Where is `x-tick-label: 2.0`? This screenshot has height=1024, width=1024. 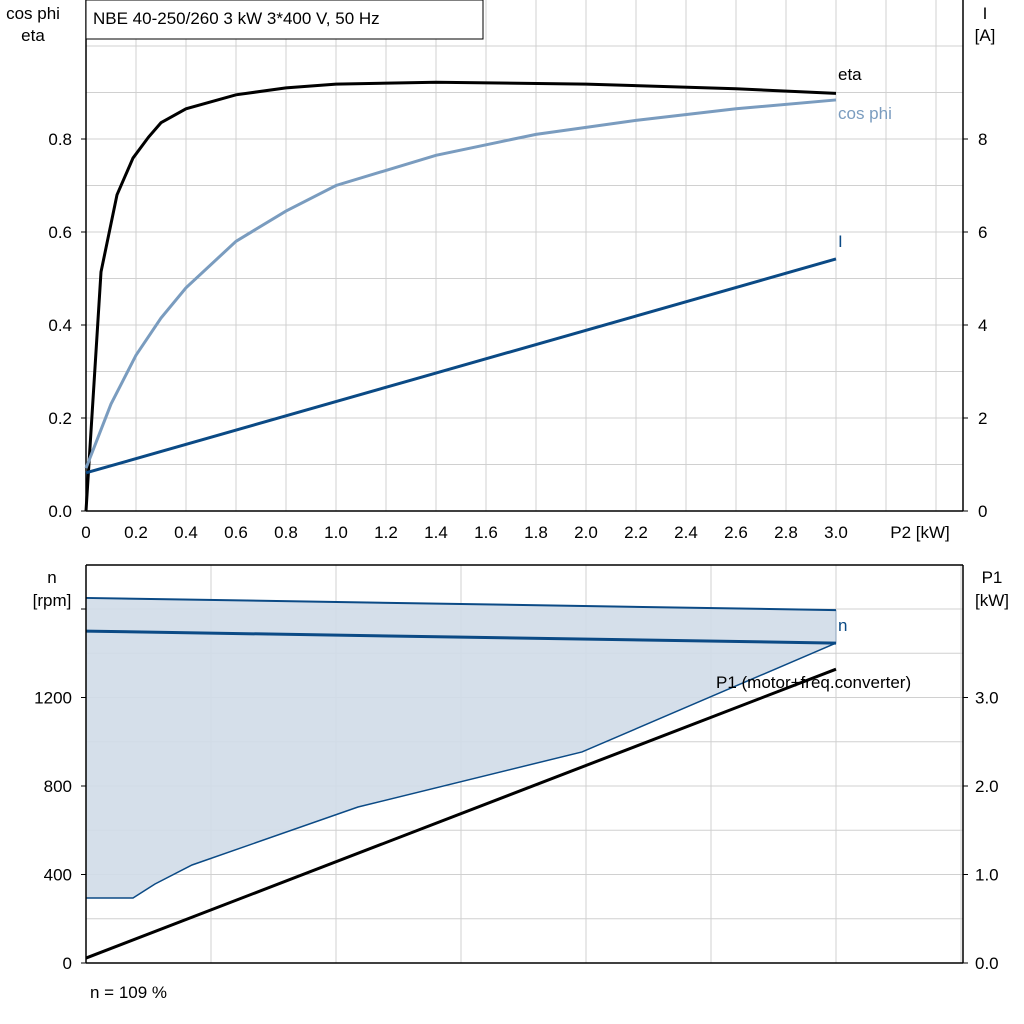
x-tick-label: 2.0 is located at coordinates (586, 532).